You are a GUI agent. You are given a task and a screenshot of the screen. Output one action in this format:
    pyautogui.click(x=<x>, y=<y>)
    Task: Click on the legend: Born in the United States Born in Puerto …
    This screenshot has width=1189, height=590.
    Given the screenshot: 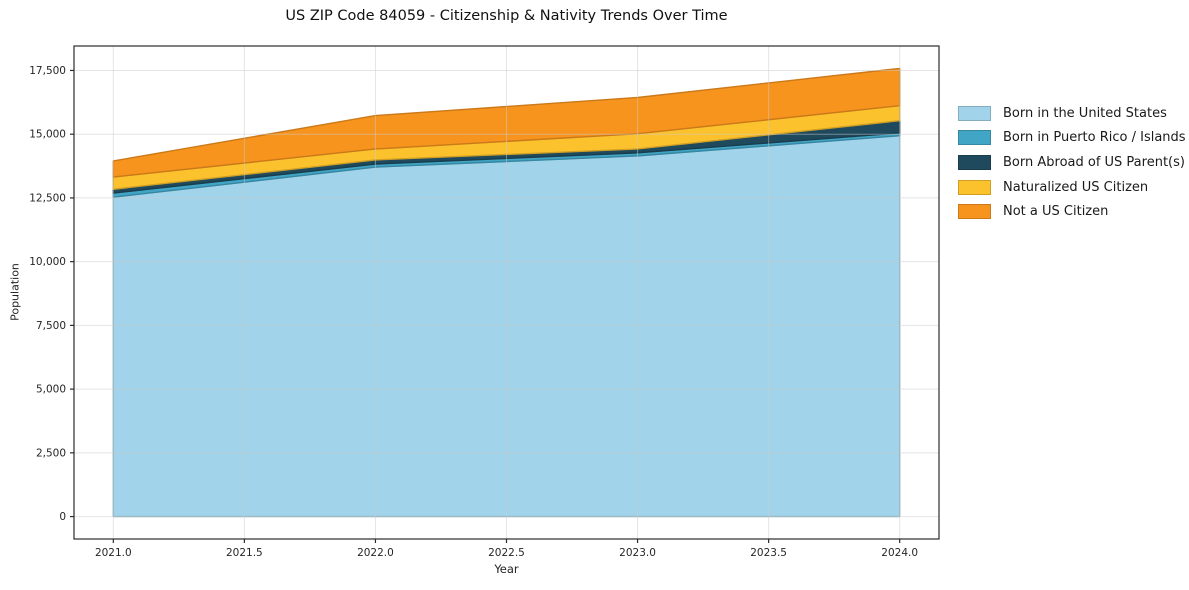 What is the action you would take?
    pyautogui.click(x=1072, y=162)
    